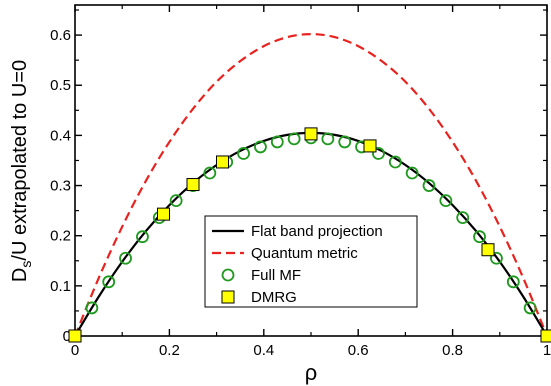  What do you see at coordinates (311, 372) in the screenshot?
I see `x-axis-label: ρ` at bounding box center [311, 372].